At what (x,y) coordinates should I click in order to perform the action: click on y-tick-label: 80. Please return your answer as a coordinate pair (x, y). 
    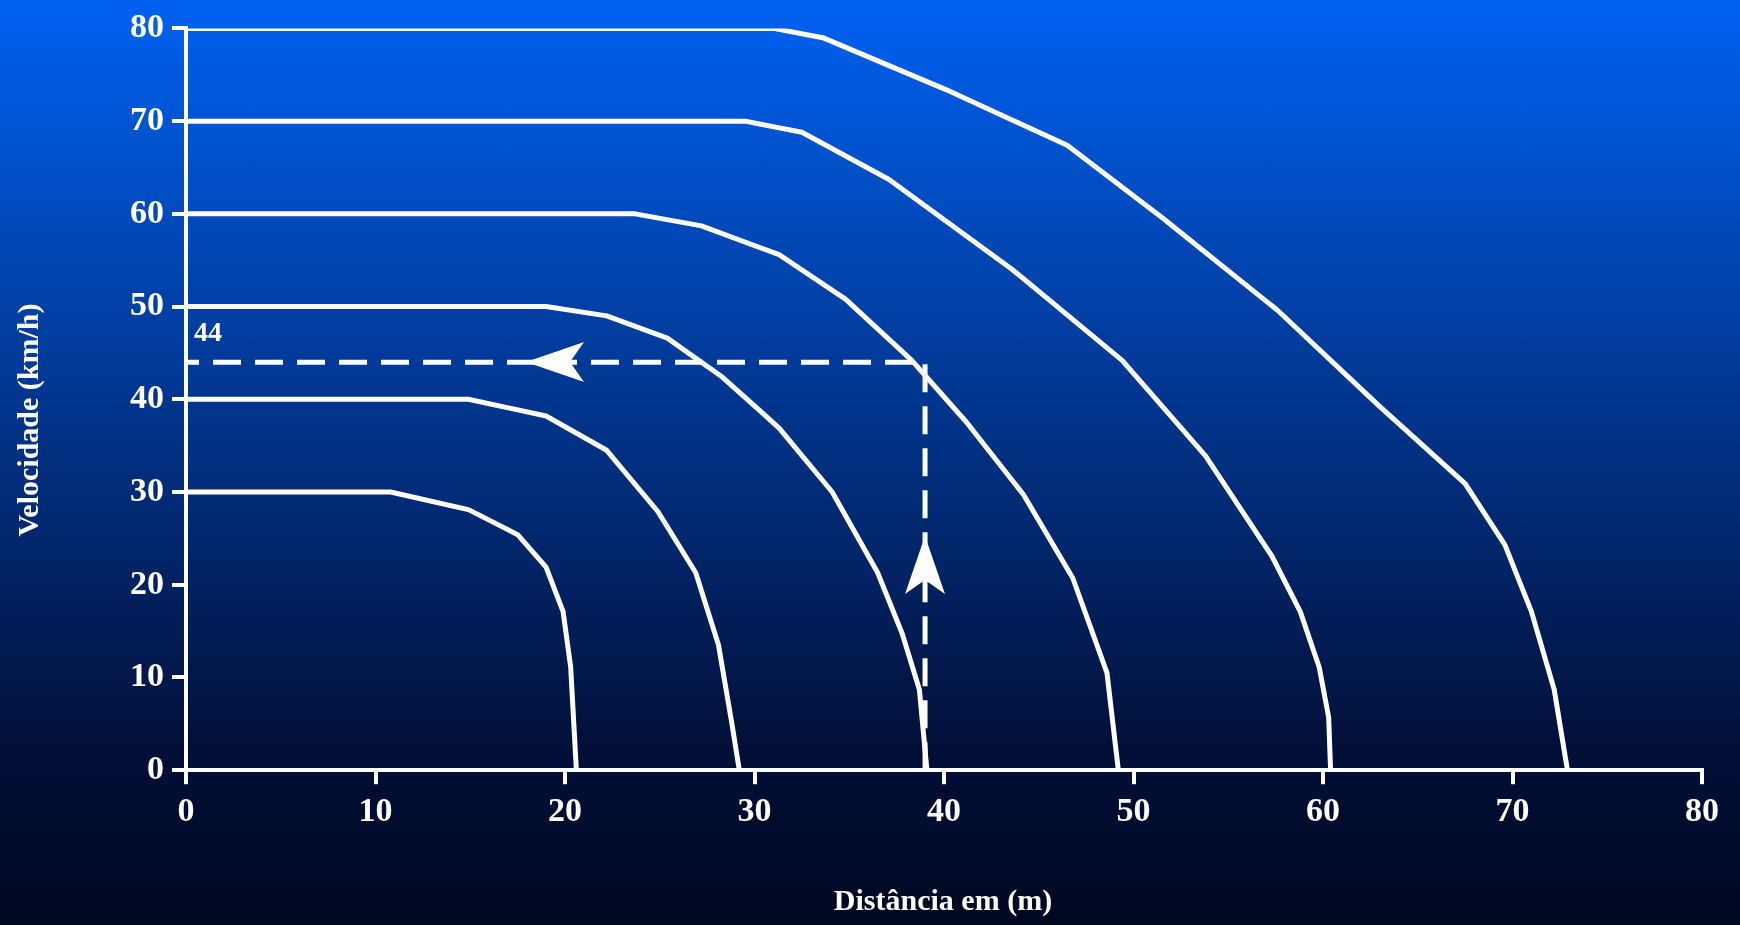
    Looking at the image, I should click on (147, 26).